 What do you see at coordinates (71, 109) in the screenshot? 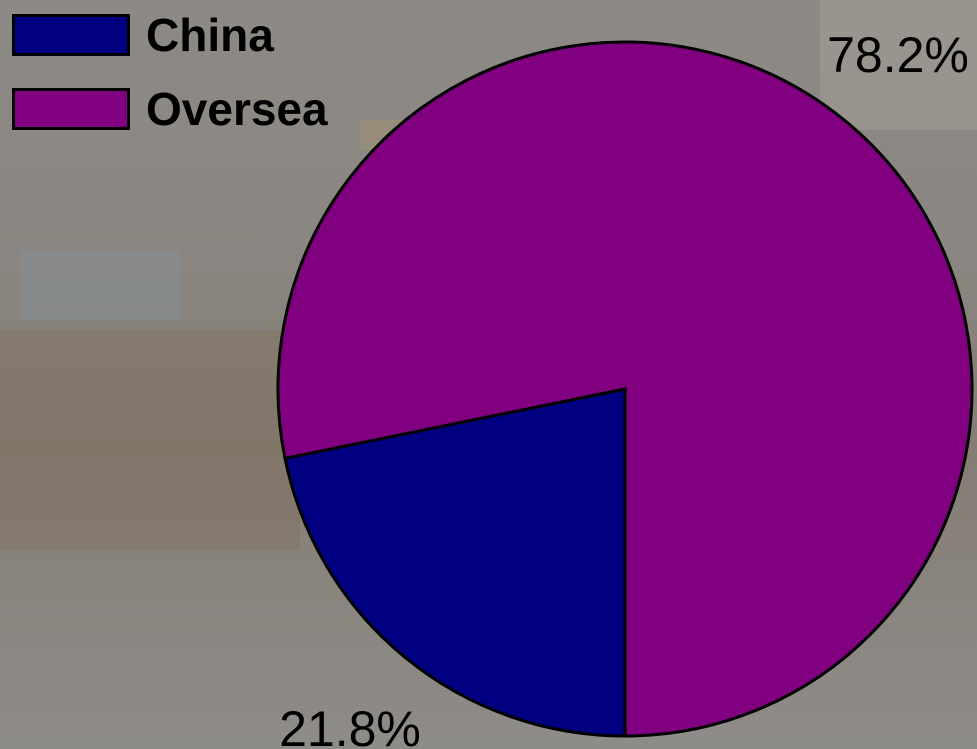
I see `legend-swatch-oversea` at bounding box center [71, 109].